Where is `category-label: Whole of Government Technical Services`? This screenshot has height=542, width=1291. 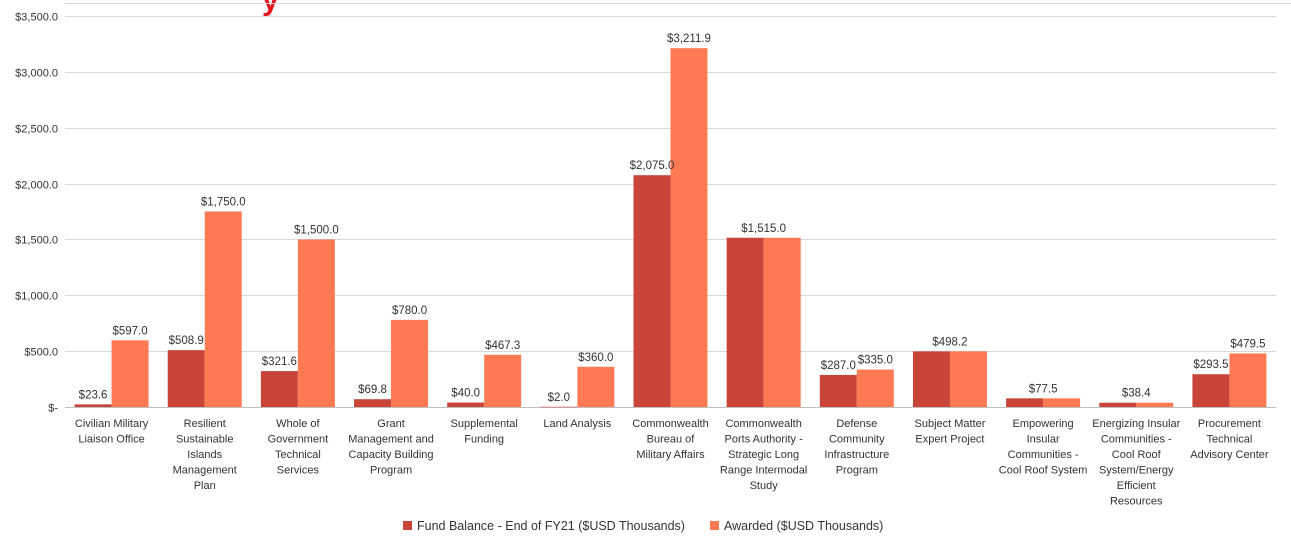
category-label: Whole of Government Technical Services is located at coordinates (298, 447).